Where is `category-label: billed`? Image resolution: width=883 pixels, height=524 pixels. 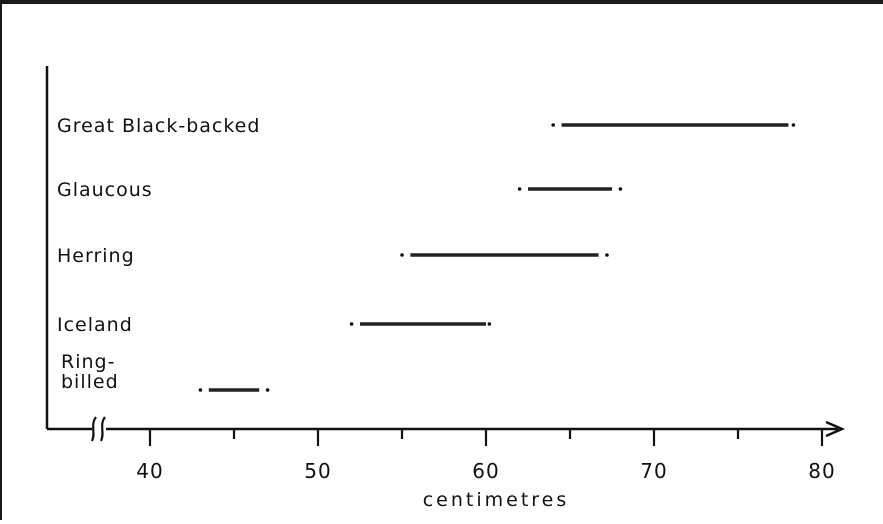
category-label: billed is located at coordinates (90, 382).